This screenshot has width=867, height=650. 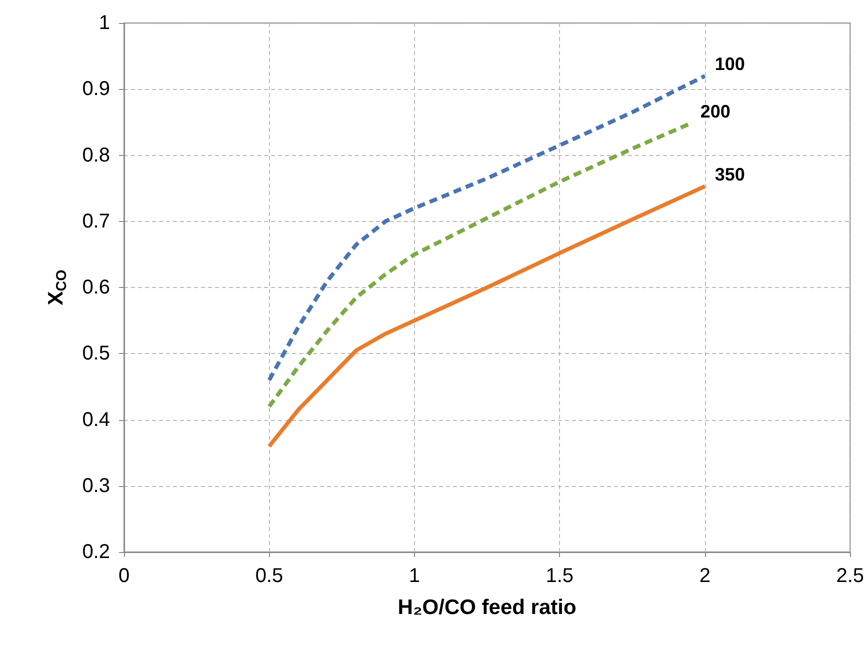 I want to click on x-tick-label: 2, so click(x=704, y=576).